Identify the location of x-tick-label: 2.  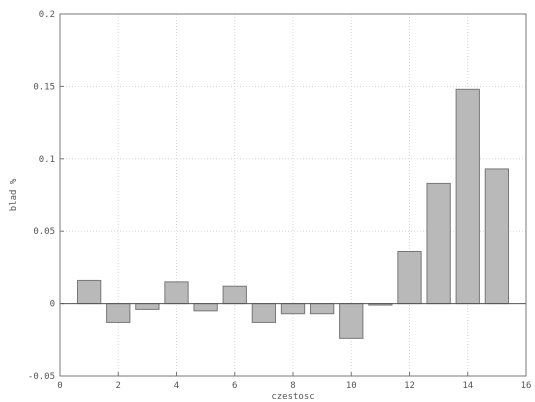
(118, 386).